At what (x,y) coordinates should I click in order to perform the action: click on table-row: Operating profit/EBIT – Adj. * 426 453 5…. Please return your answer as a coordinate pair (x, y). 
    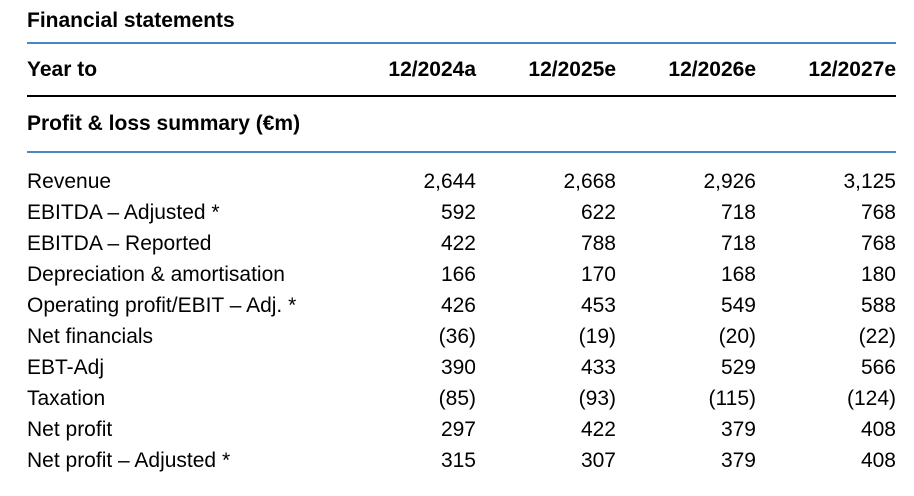
    Looking at the image, I should click on (461, 305).